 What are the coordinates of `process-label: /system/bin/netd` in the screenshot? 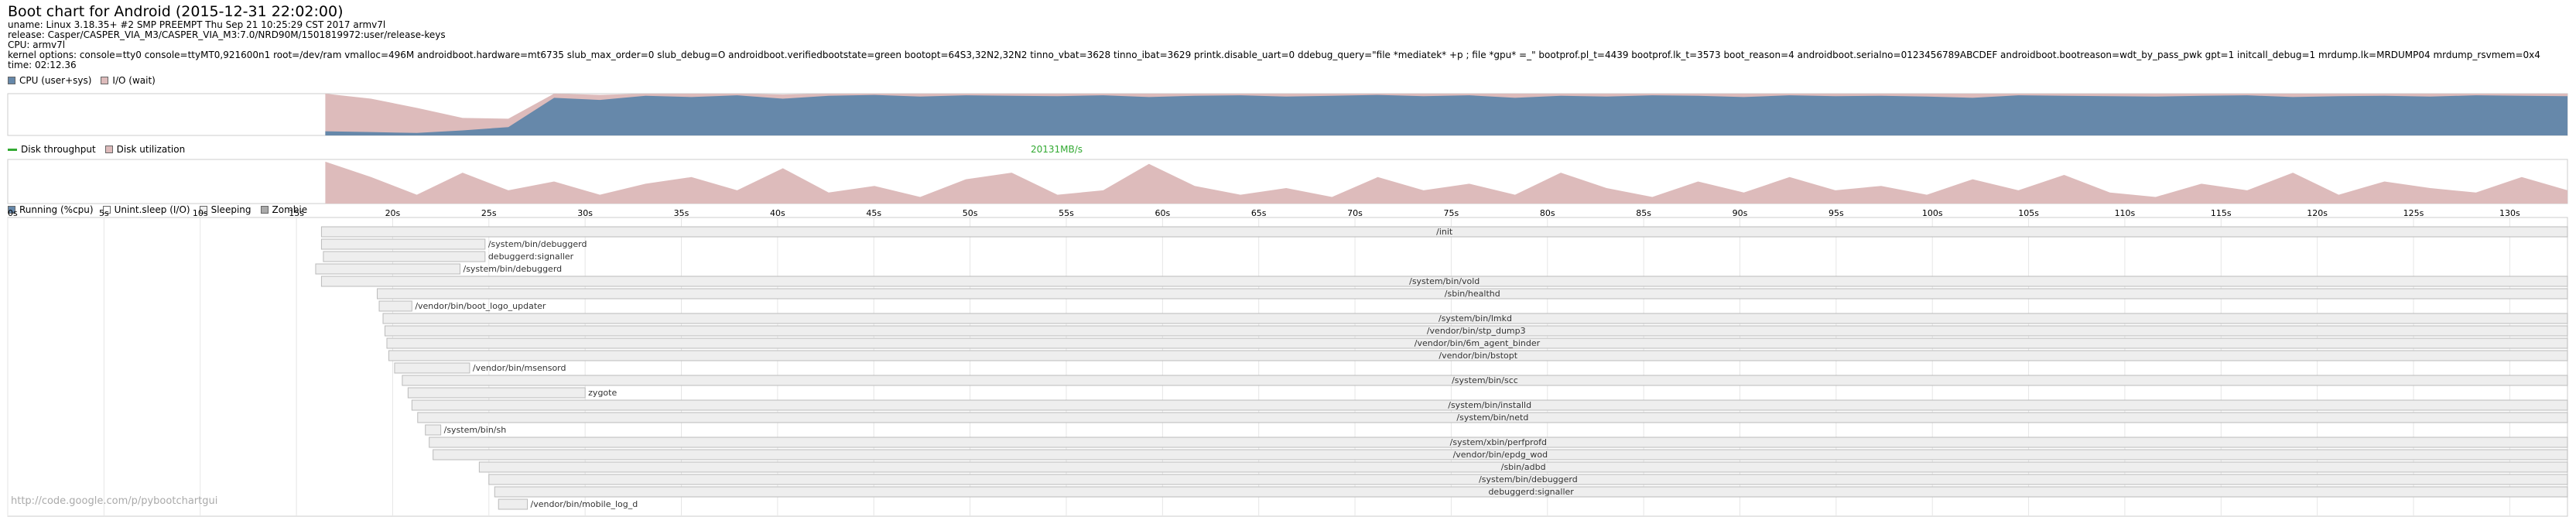 It's located at (1492, 418).